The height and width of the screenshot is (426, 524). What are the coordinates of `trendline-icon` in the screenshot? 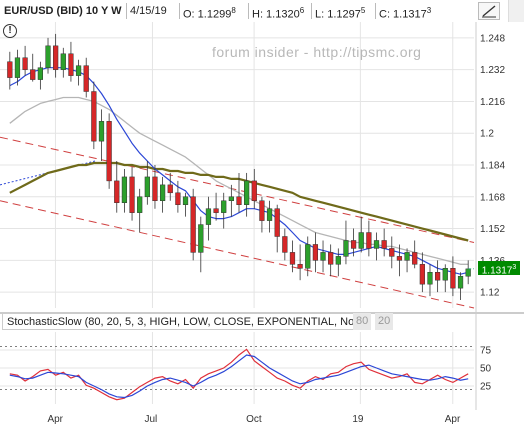 It's located at (489, 11).